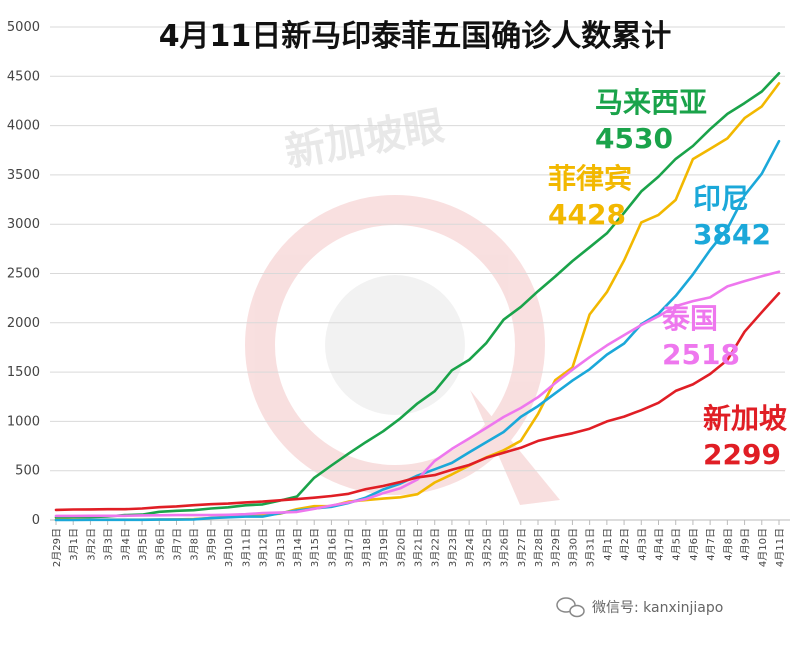 The width and height of the screenshot is (800, 645). Describe the element at coordinates (23, 126) in the screenshot. I see `y-tick-label: 4000` at that location.